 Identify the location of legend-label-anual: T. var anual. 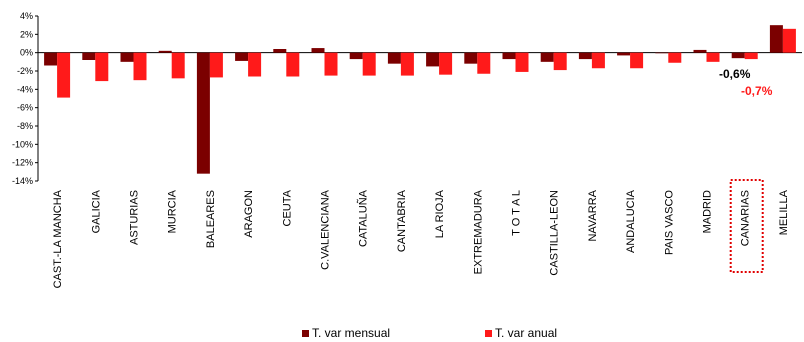
(526, 333).